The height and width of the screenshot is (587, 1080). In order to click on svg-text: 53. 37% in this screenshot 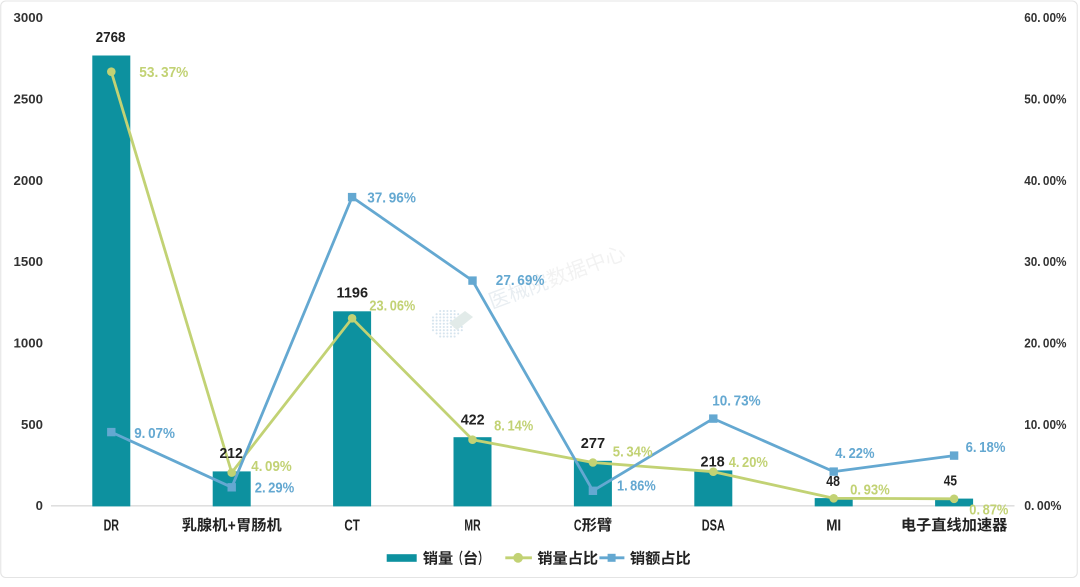, I will do `click(163, 72)`.